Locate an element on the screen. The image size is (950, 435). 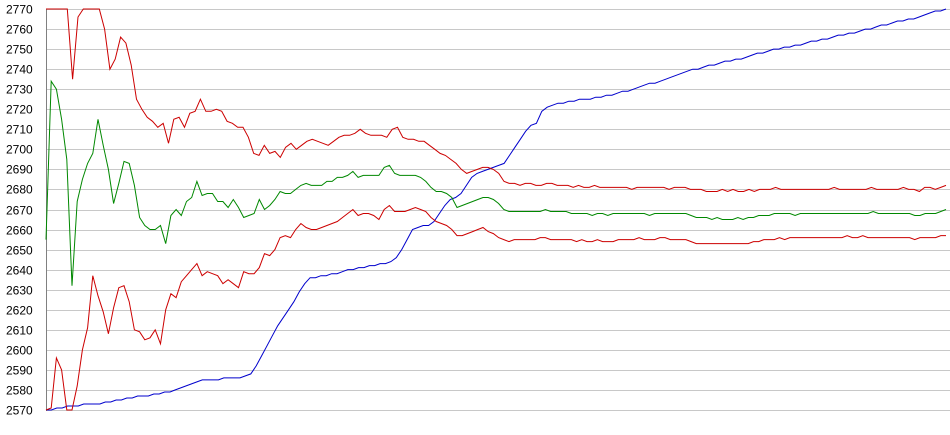
y-tick-label: 2670 is located at coordinates (19, 211).